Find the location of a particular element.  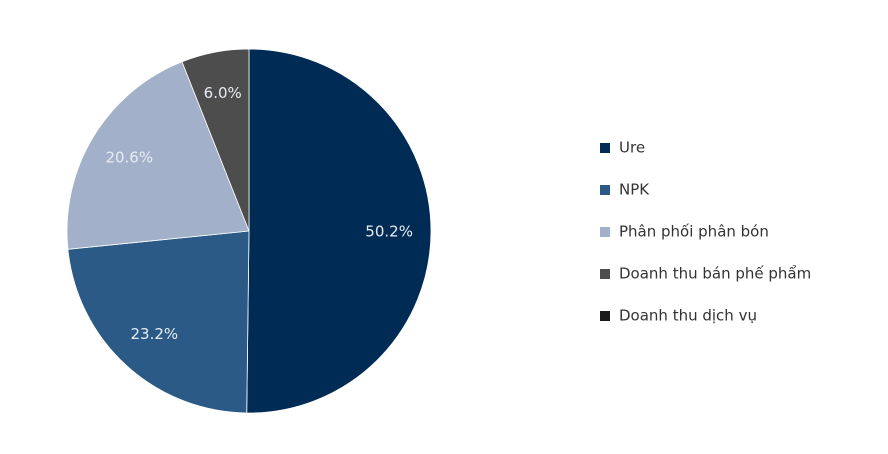

legend-label: Phân phối phân bón is located at coordinates (694, 232).